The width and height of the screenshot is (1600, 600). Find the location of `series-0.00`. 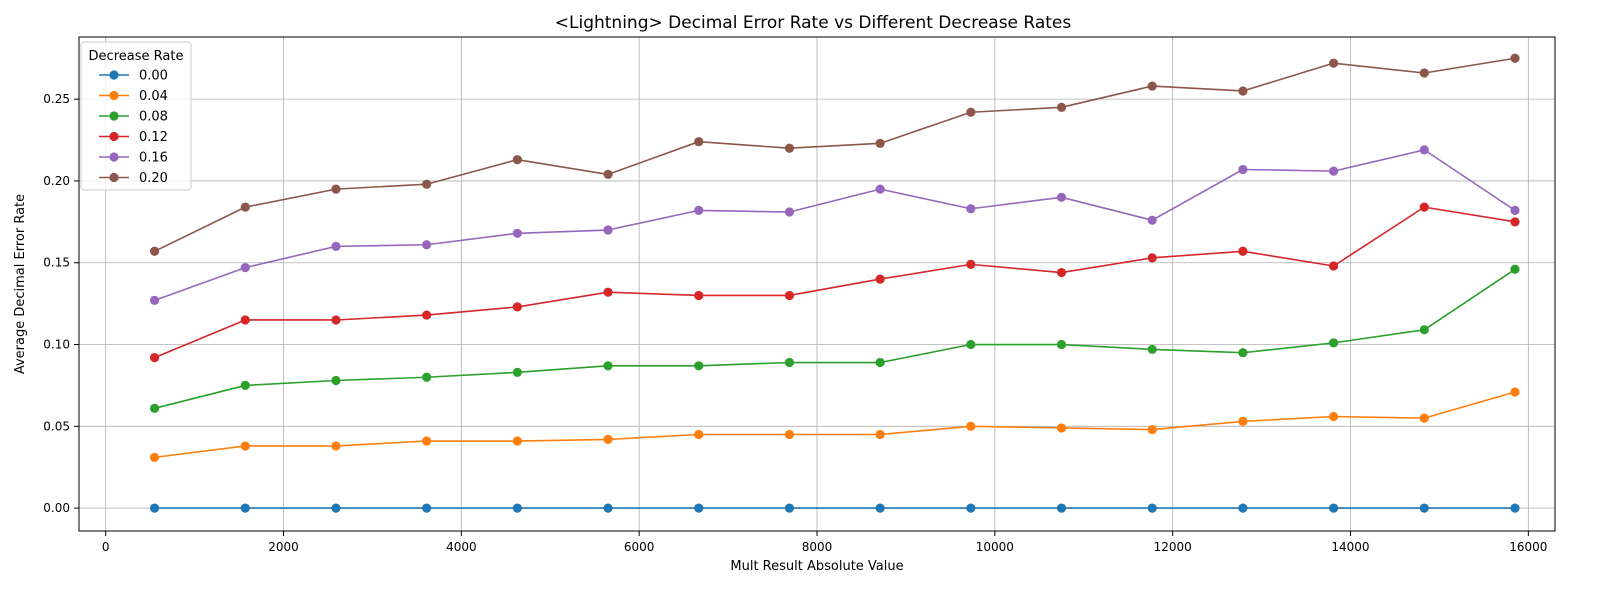

series-0.00 is located at coordinates (834, 508).